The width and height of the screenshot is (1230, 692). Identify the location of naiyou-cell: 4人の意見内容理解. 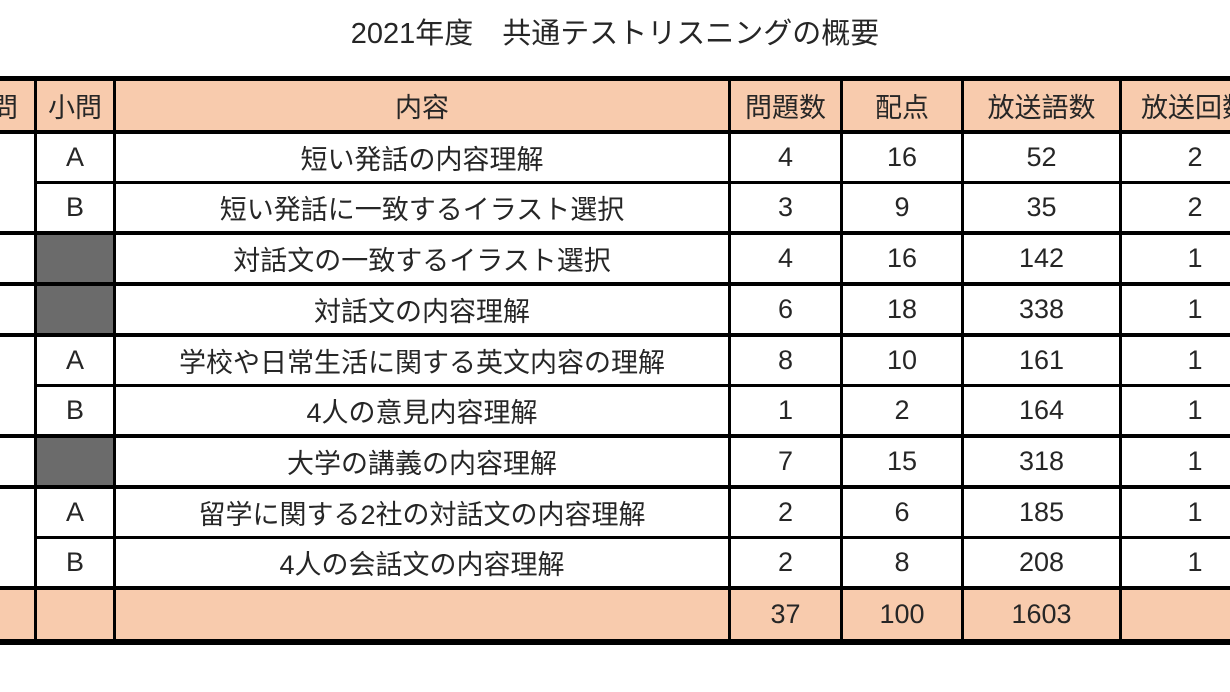
(422, 411).